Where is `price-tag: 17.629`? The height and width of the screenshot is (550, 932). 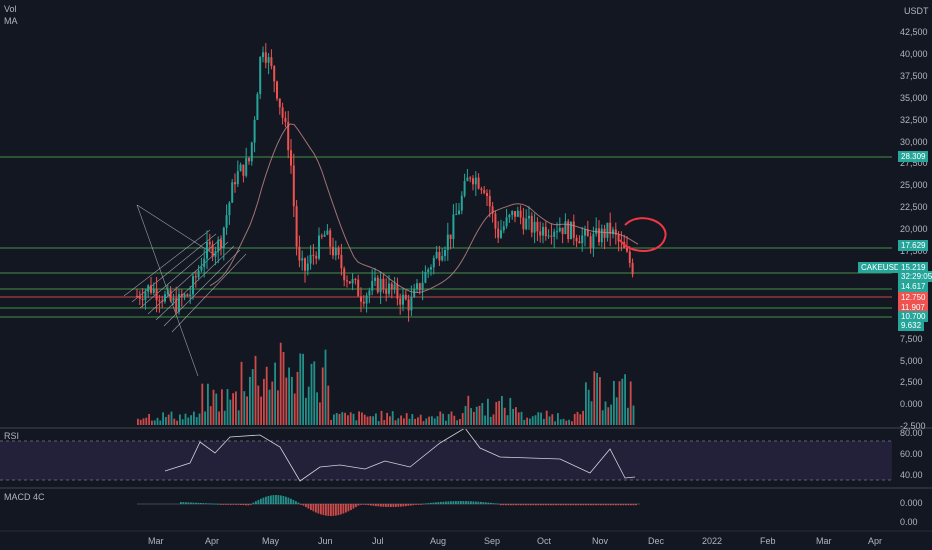
price-tag: 17.629 is located at coordinates (913, 245).